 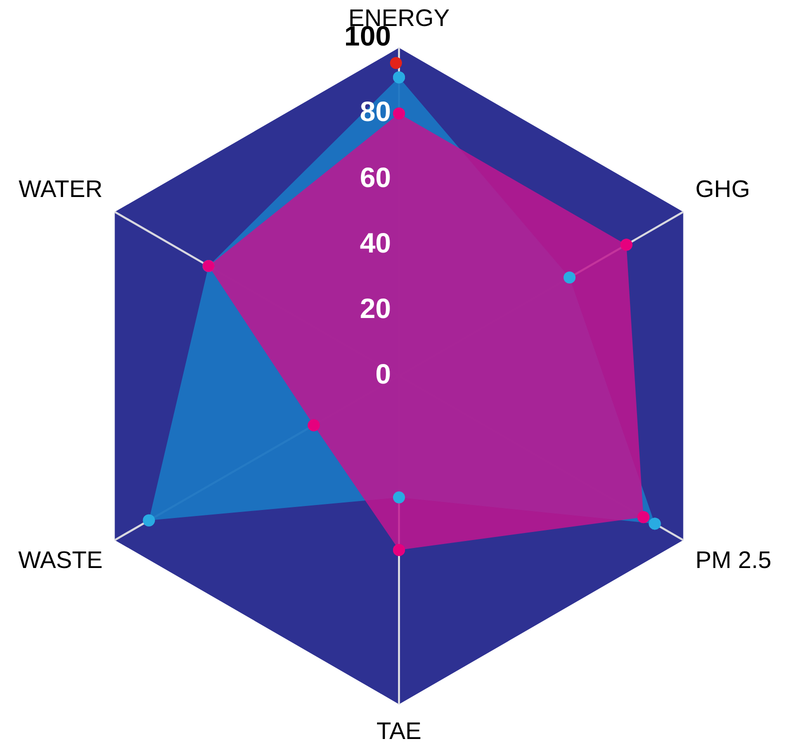 What do you see at coordinates (375, 308) in the screenshot?
I see `y-tick-label: 20` at bounding box center [375, 308].